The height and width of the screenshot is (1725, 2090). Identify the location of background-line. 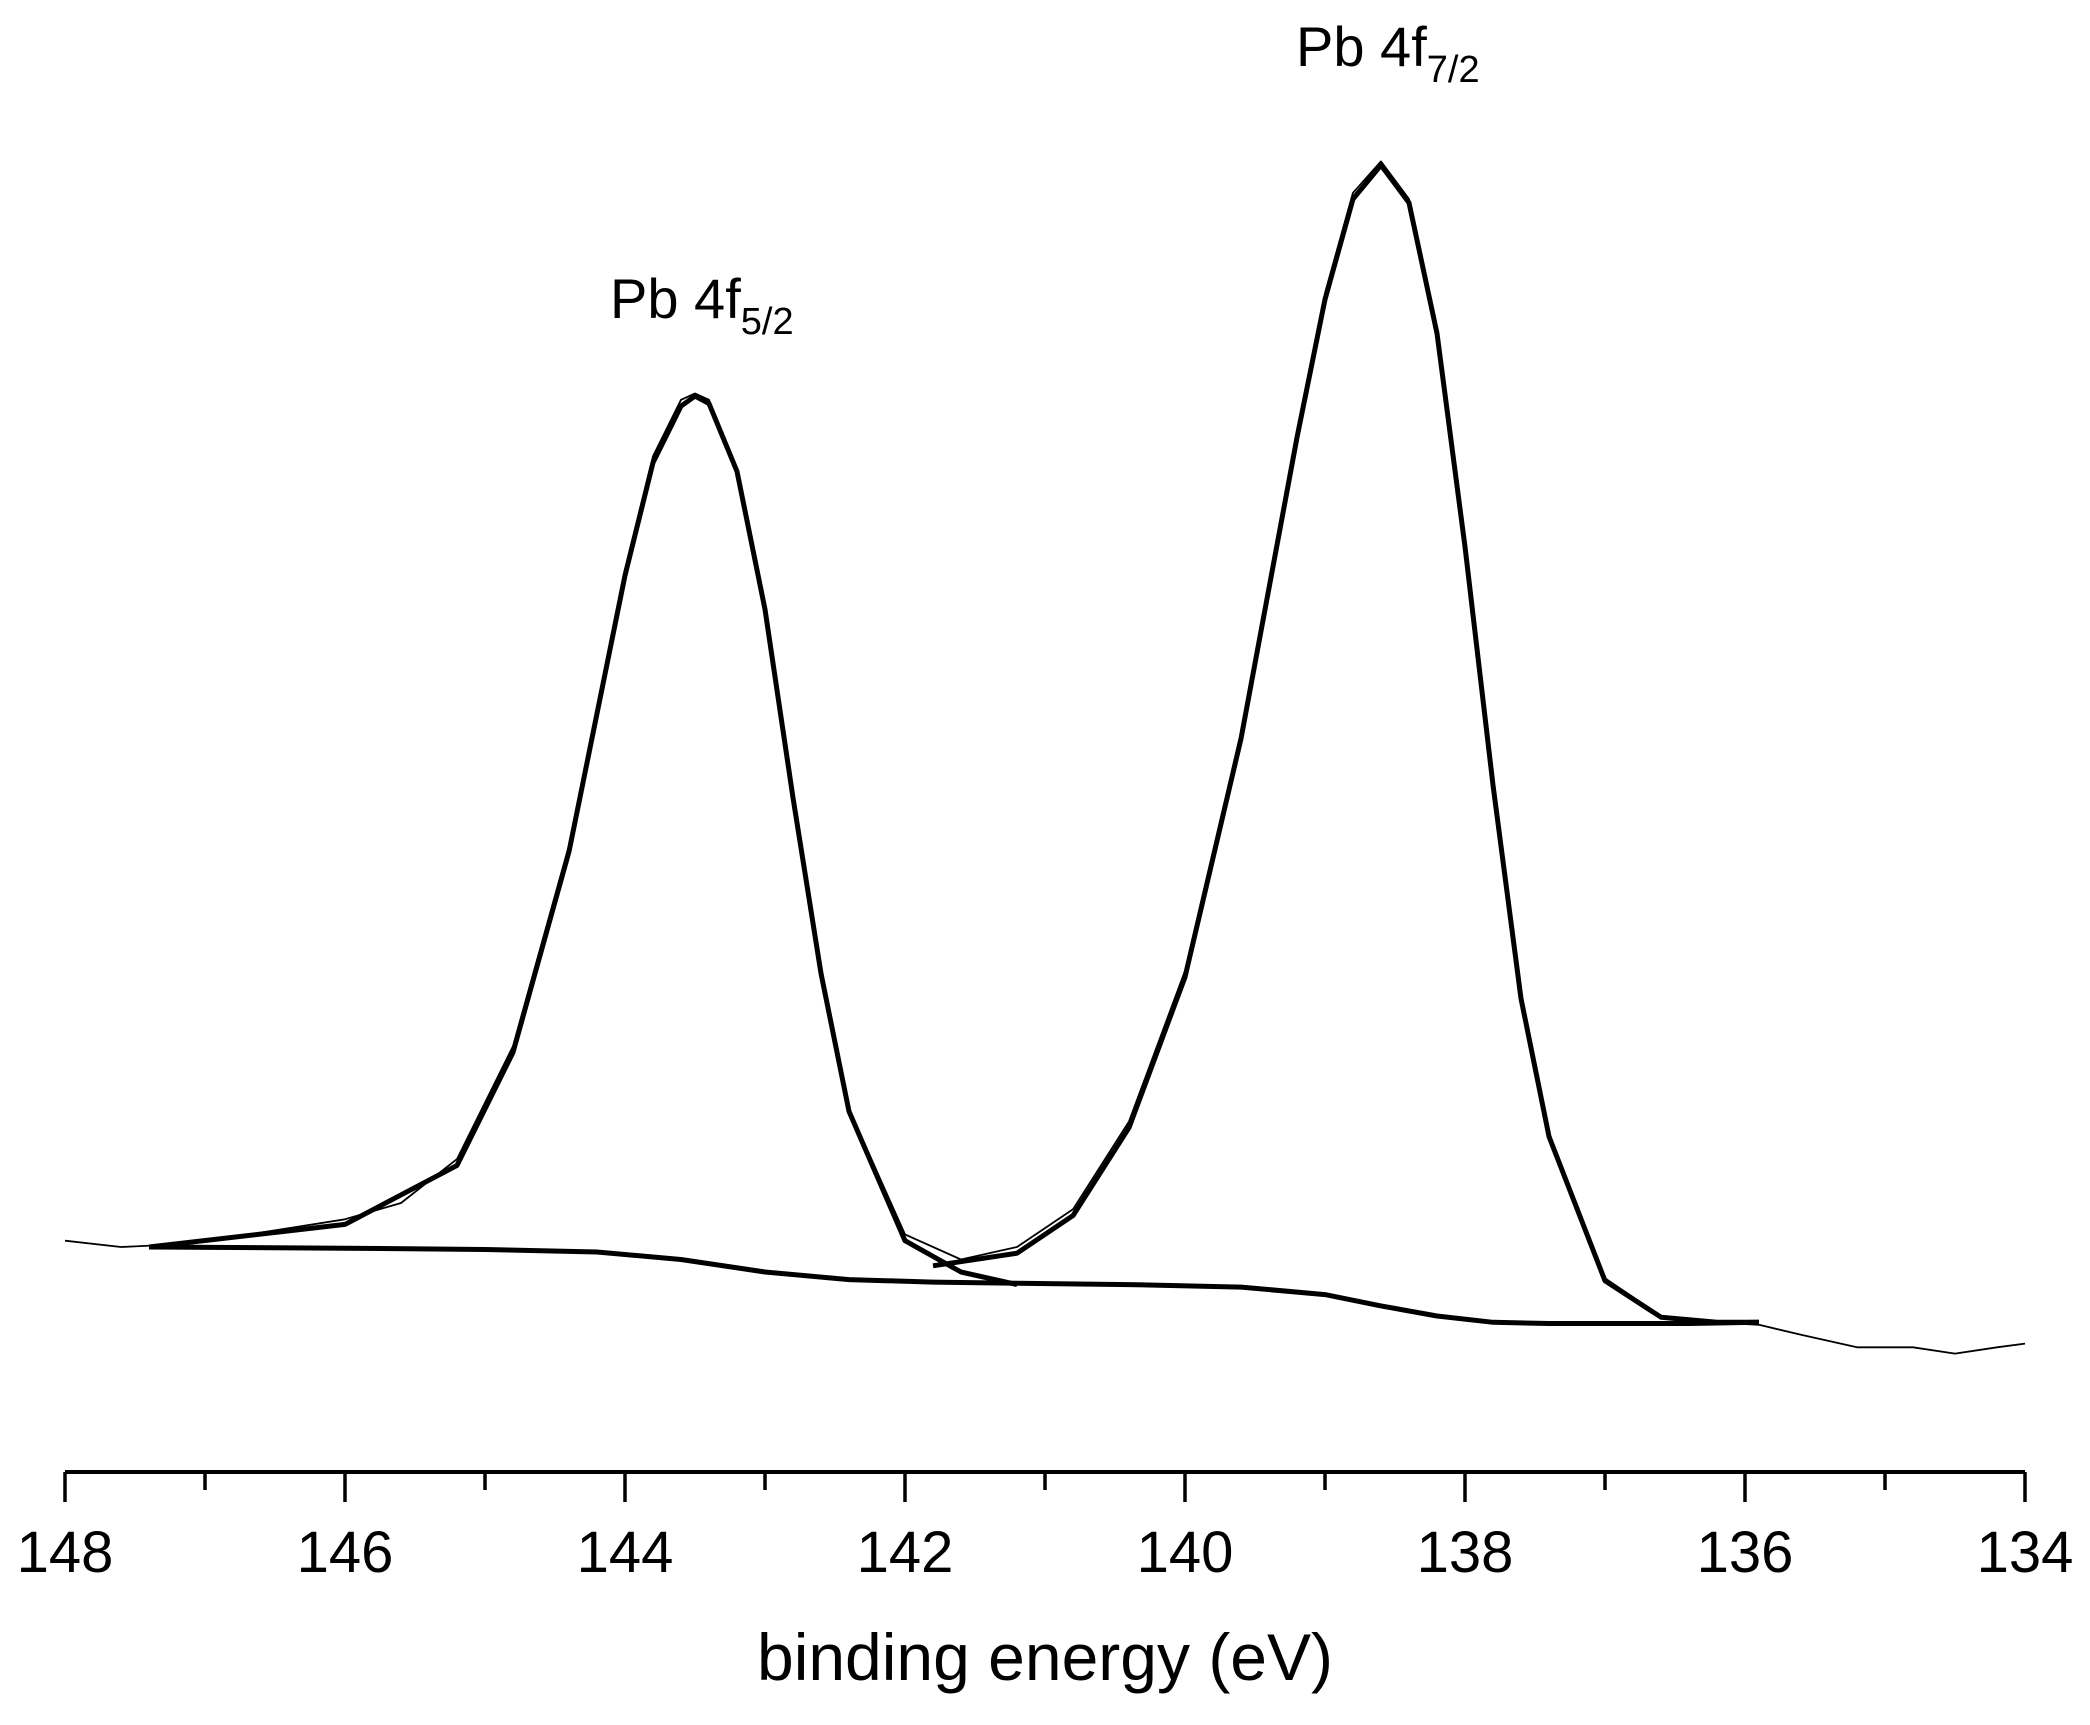
(954, 1285).